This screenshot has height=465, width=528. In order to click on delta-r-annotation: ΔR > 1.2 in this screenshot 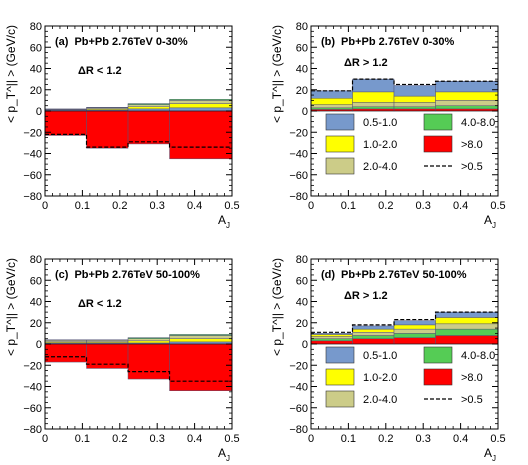, I will do `click(366, 63)`.